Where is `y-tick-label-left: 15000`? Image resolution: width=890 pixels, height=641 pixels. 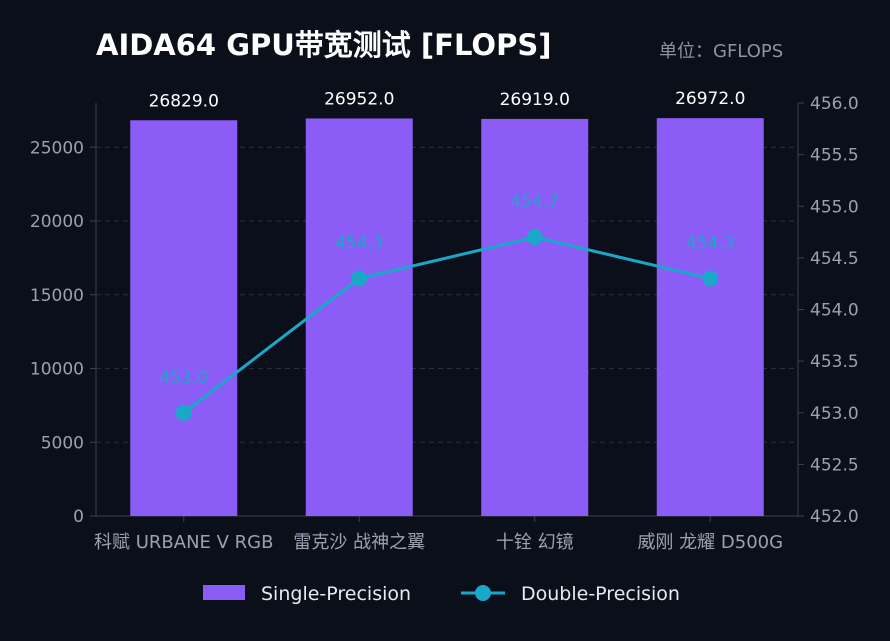 y-tick-label-left: 15000 is located at coordinates (57, 296).